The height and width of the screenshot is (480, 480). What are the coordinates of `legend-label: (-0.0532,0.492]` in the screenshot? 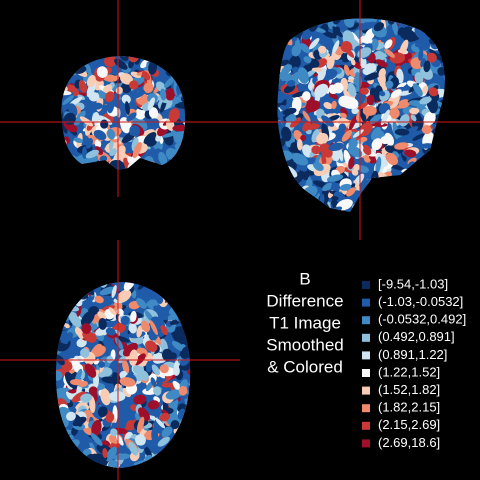 It's located at (422, 319).